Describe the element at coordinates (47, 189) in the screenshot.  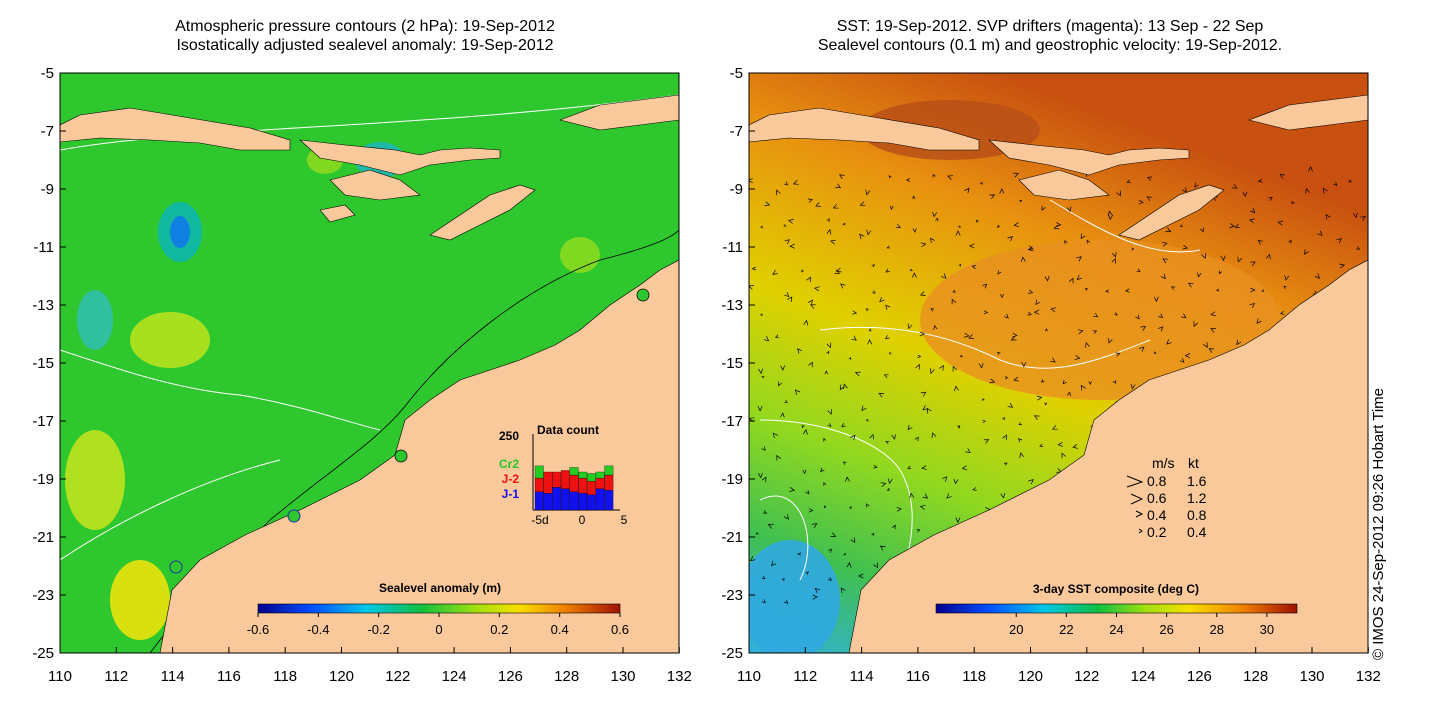
I see `latitude-label: -9` at that location.